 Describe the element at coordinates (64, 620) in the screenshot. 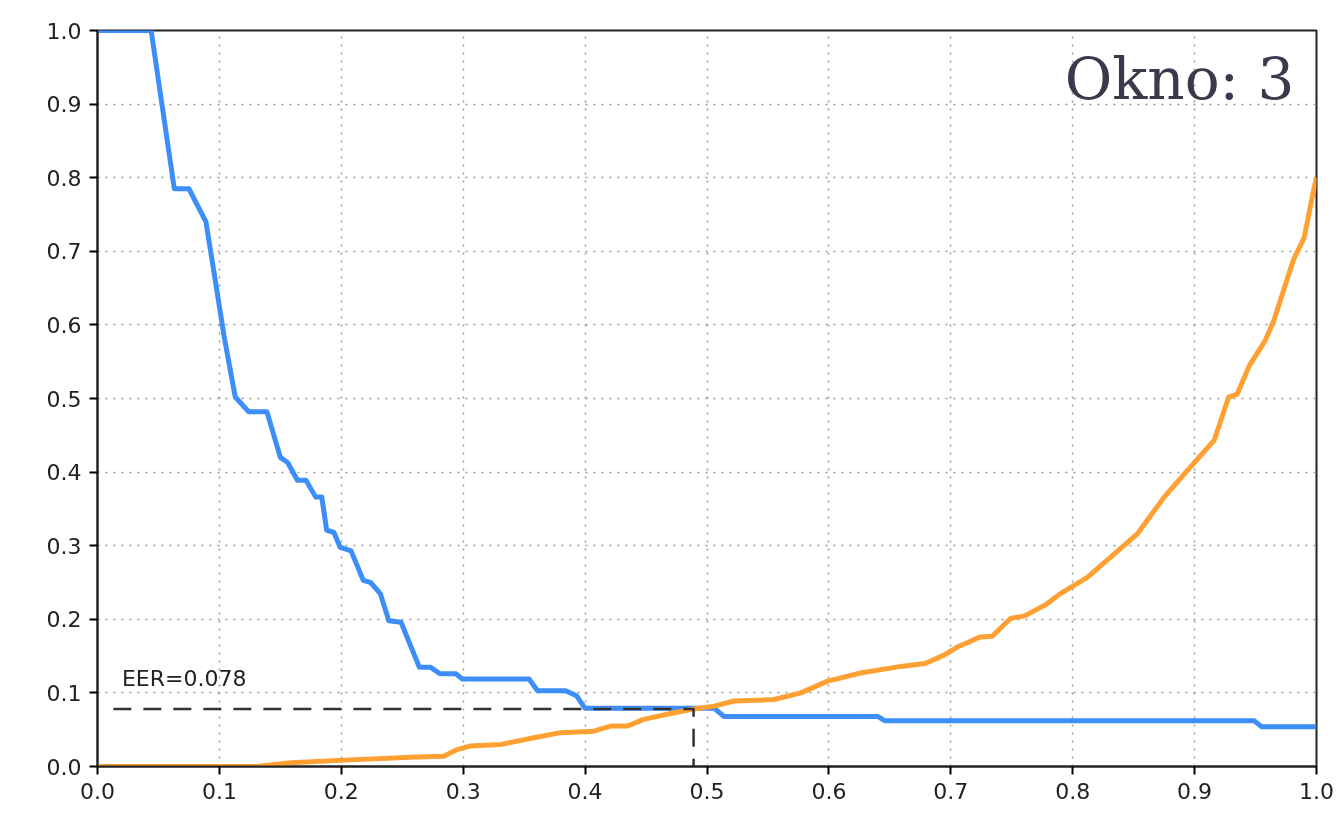

I see `y-tick-label: 0.2` at that location.